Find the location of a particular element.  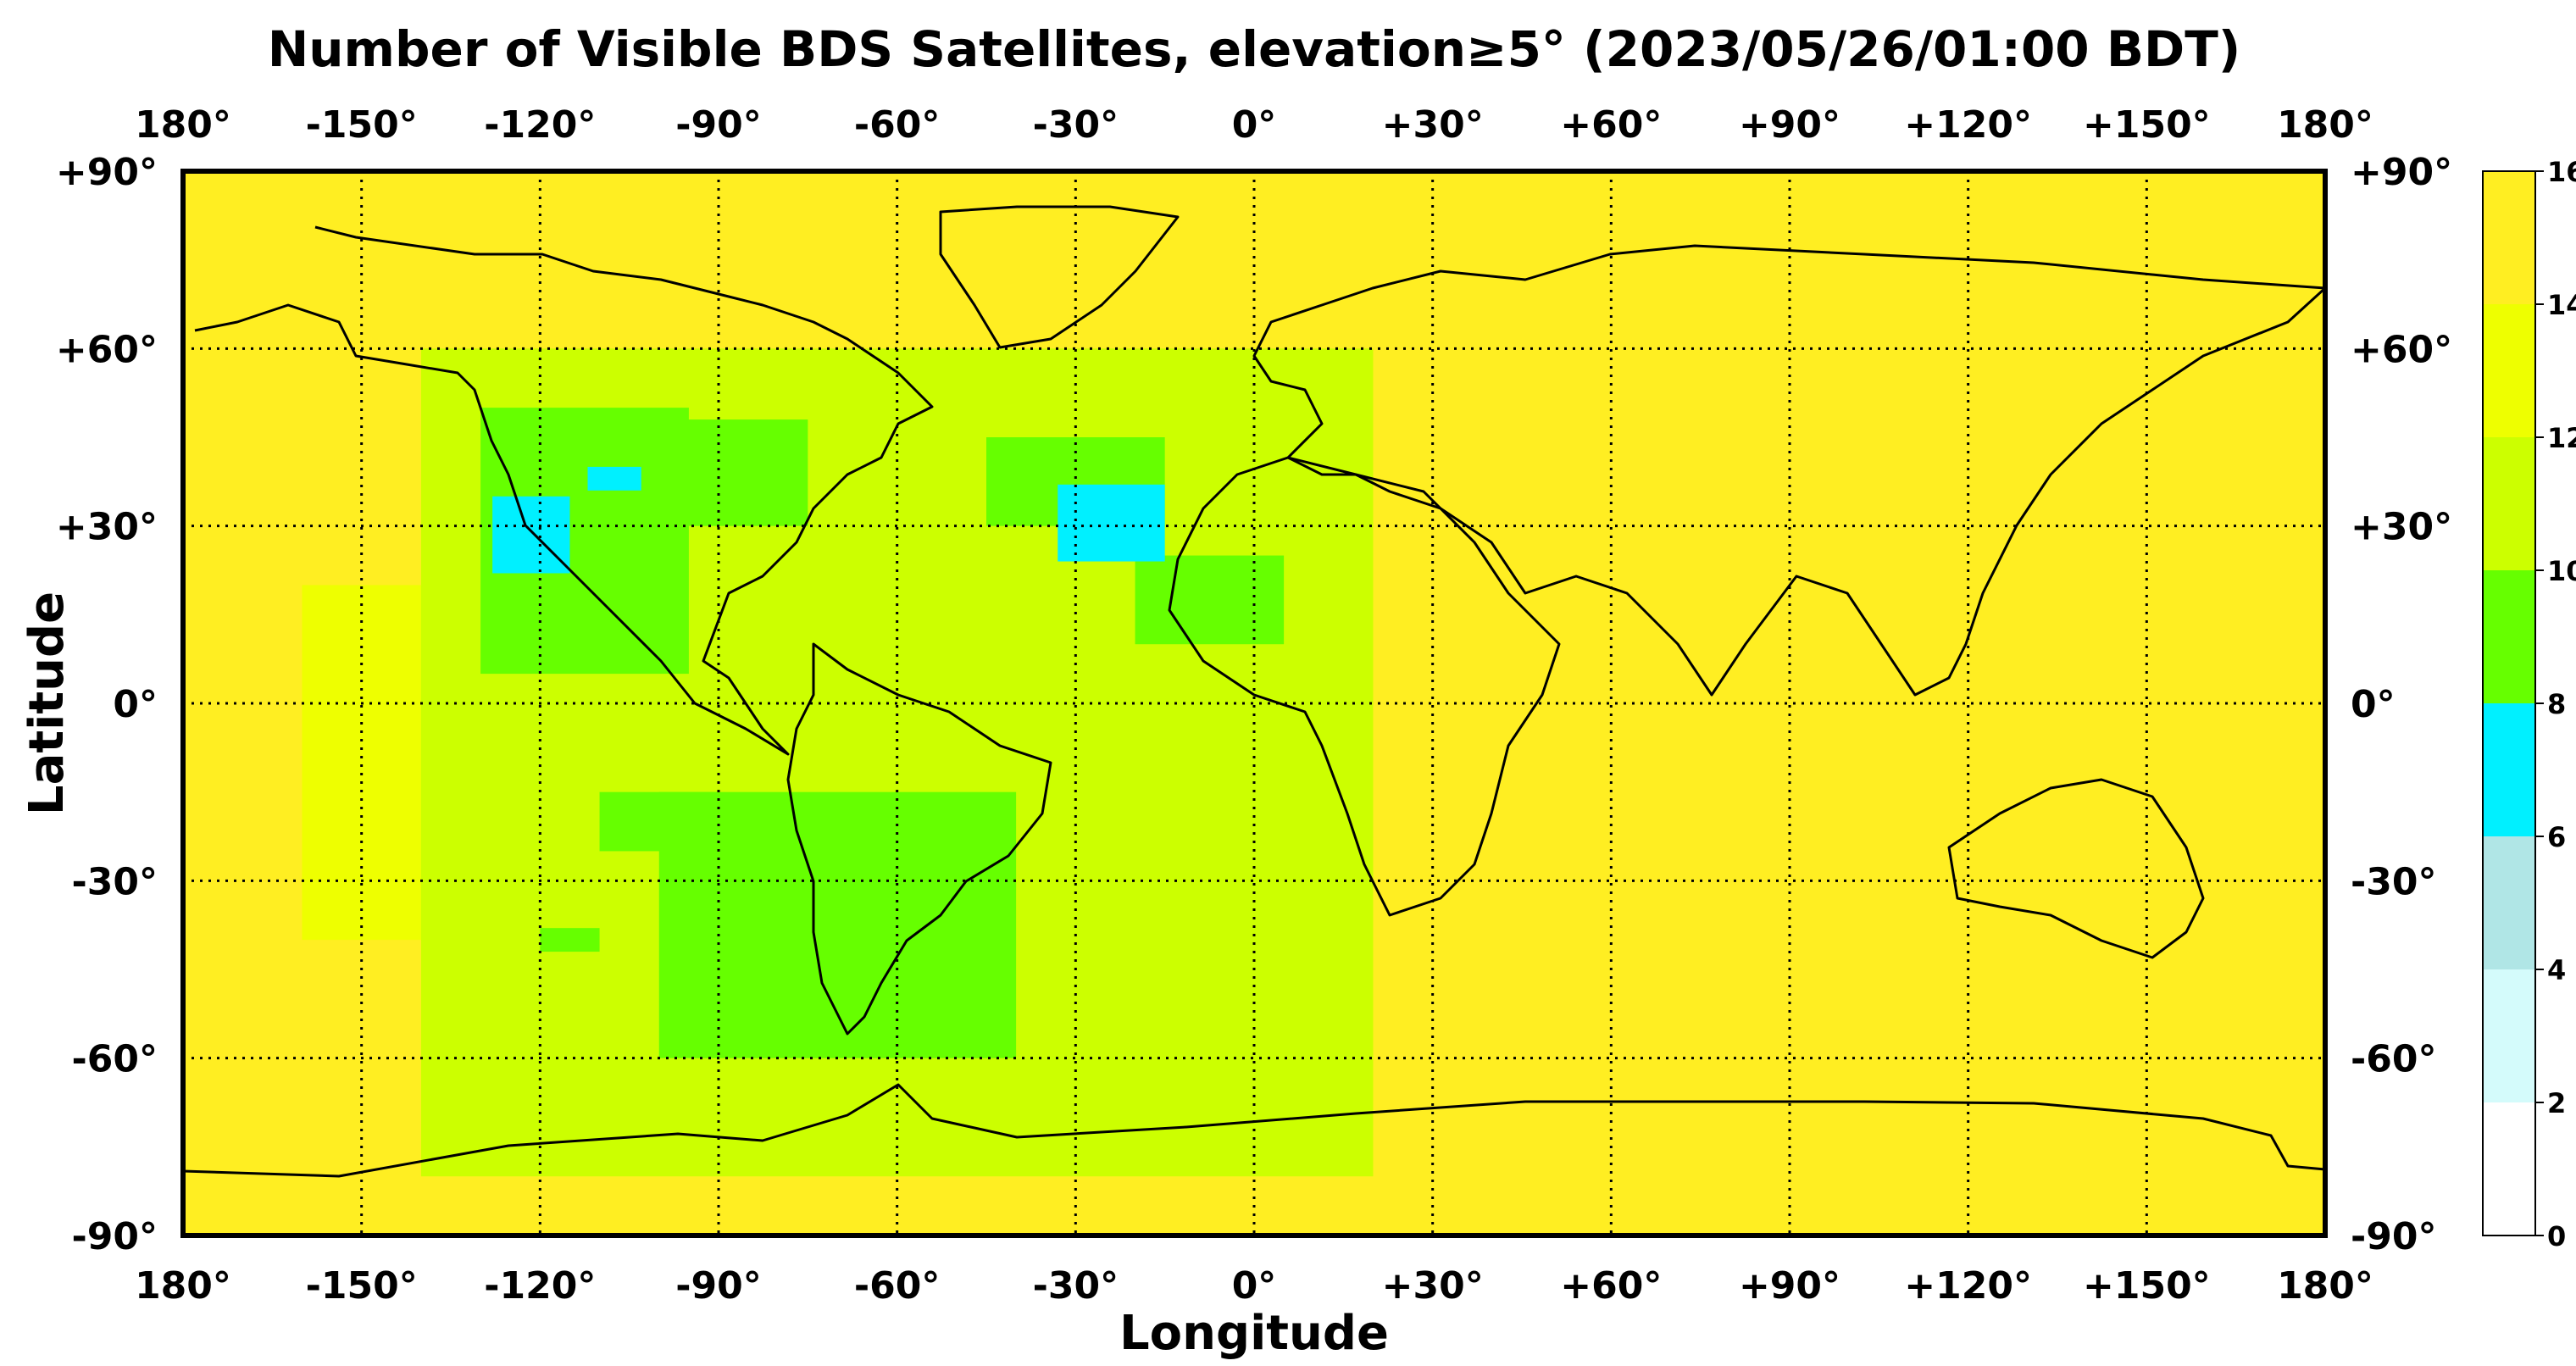

coast-europe-asia is located at coordinates (1788, 470).